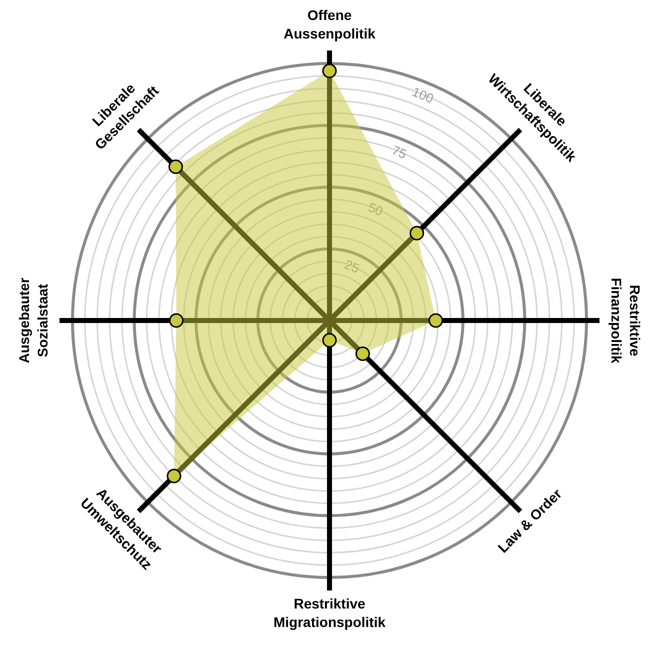 Image resolution: width=661 pixels, height=661 pixels. Describe the element at coordinates (423, 95) in the screenshot. I see `y-tick-label: 100` at that location.